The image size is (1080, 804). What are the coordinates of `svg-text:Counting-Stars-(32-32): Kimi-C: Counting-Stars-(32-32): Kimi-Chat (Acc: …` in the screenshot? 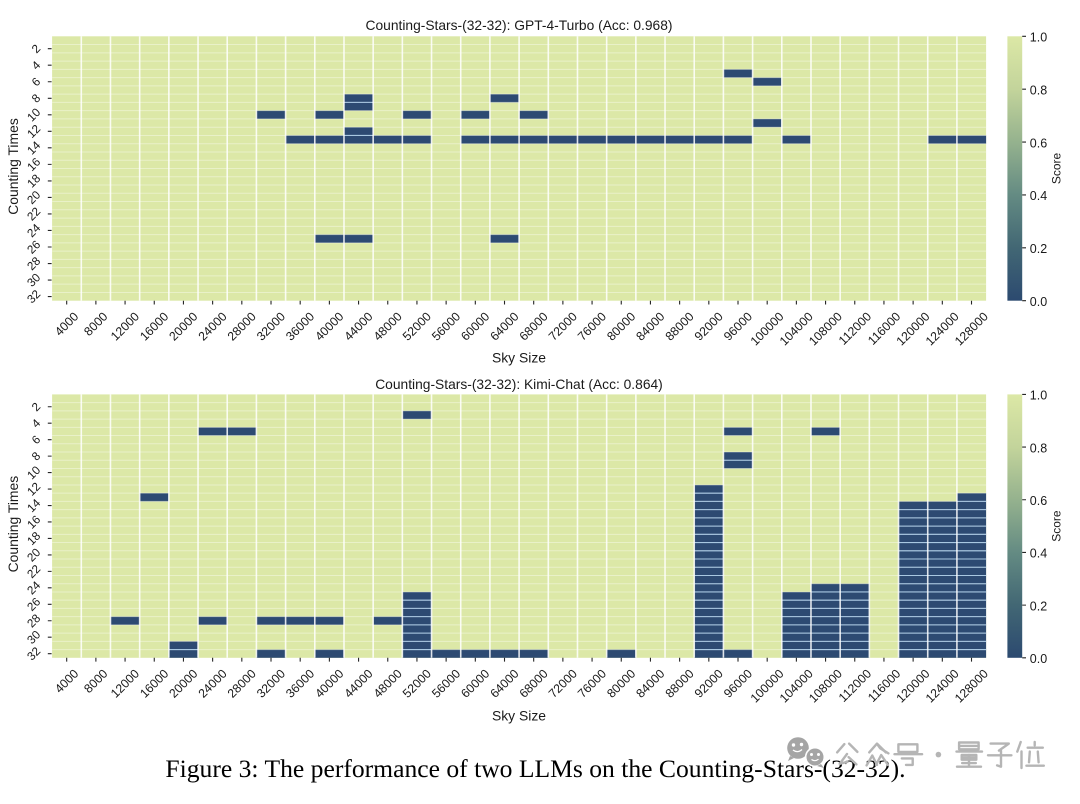 It's located at (519, 384).